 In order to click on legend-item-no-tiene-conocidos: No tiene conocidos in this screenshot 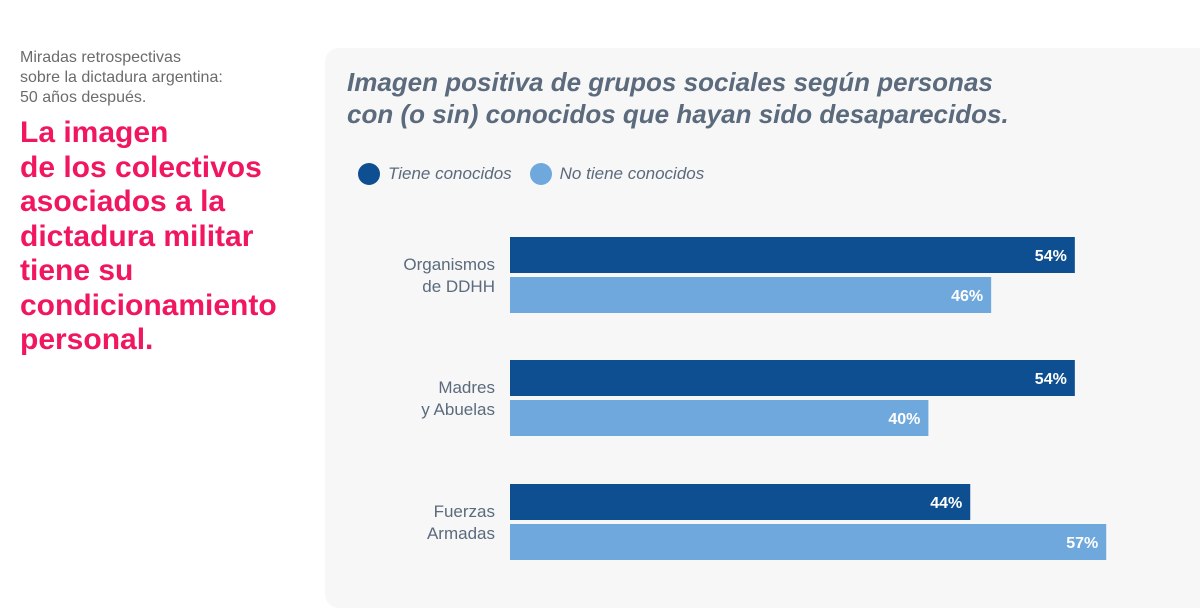, I will do `click(617, 174)`.